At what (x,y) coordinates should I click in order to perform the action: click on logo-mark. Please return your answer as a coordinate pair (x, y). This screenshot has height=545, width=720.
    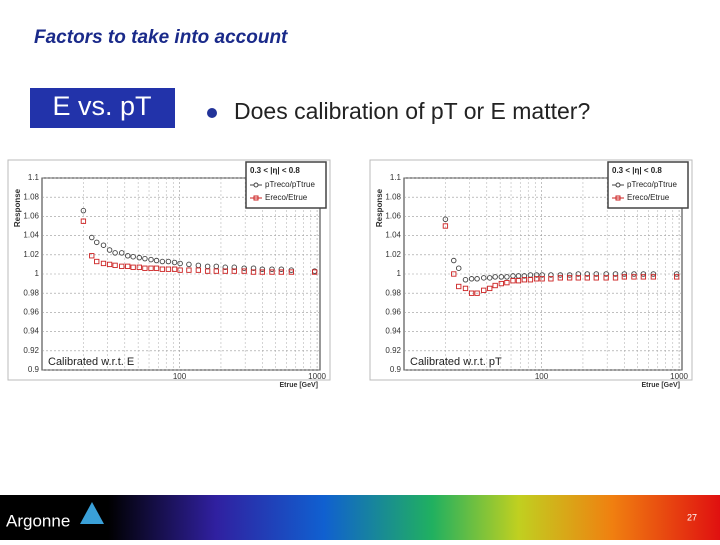
    Looking at the image, I should click on (92, 513).